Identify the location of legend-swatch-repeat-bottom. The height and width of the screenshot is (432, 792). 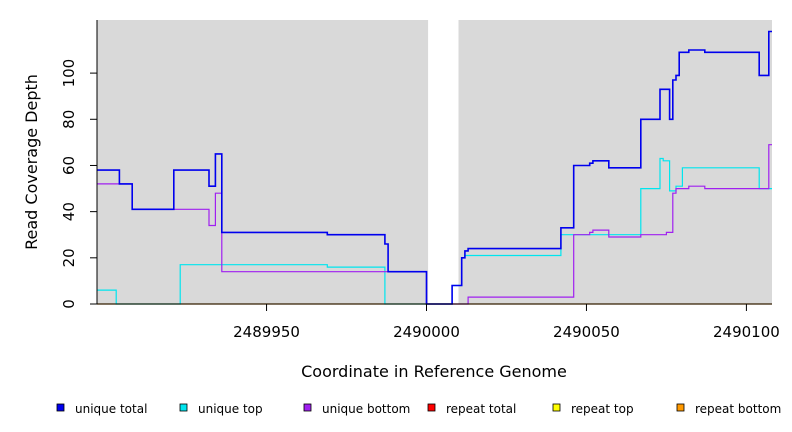
(680, 407).